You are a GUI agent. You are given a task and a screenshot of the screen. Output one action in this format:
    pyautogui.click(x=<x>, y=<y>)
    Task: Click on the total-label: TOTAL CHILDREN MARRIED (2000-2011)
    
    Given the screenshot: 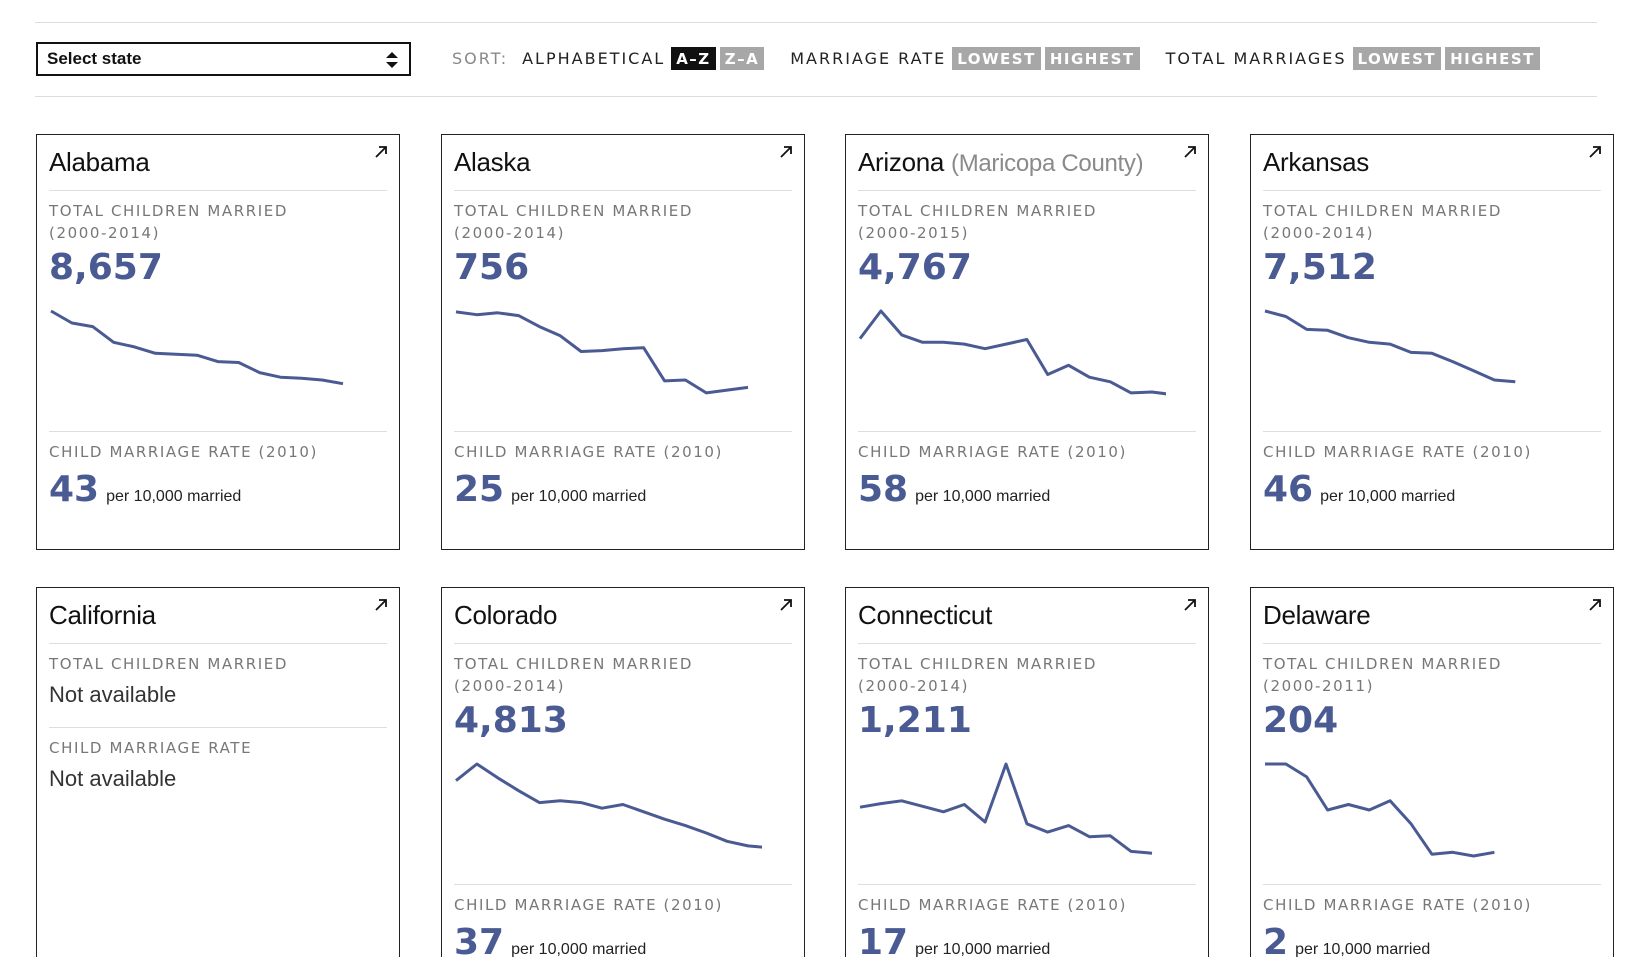 What is the action you would take?
    pyautogui.click(x=1382, y=675)
    